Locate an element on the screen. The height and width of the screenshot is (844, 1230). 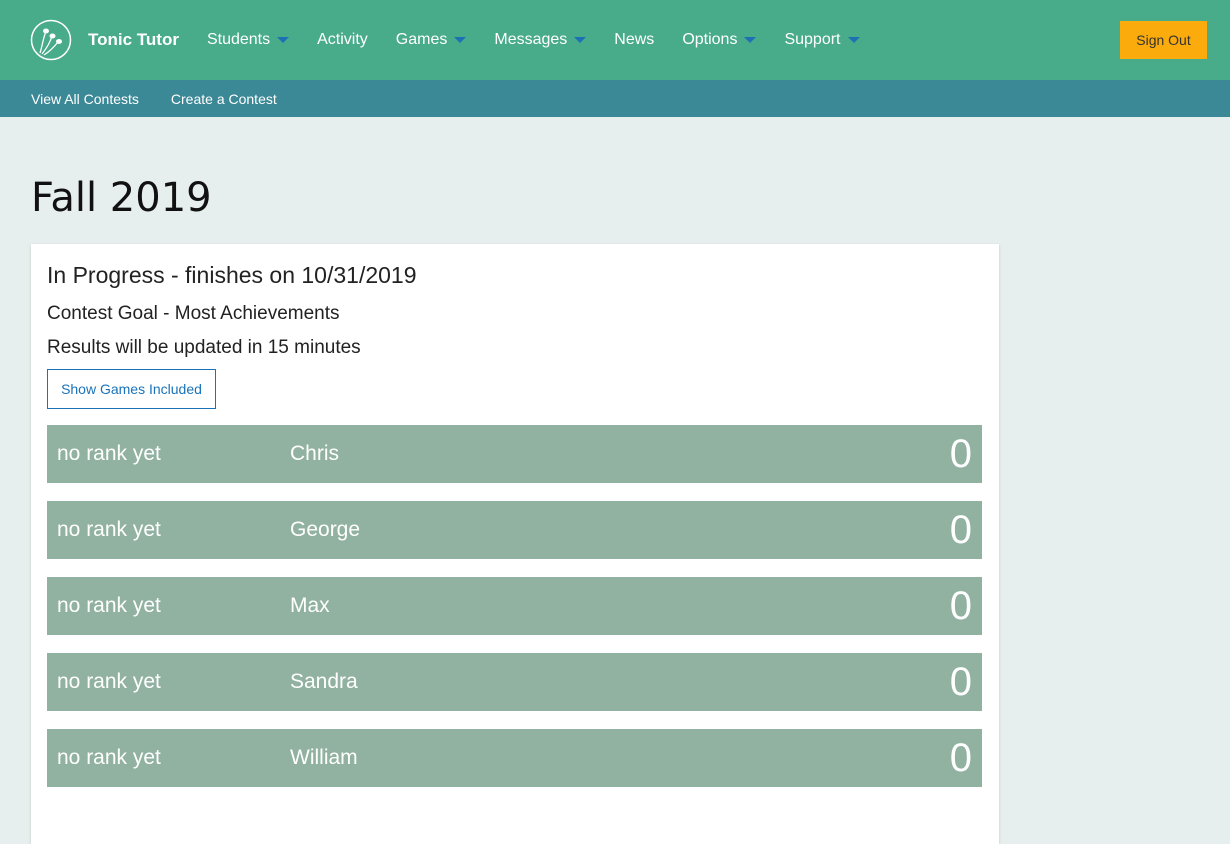
sub-navbar: View All Contests Create a Contest is located at coordinates (615, 98).